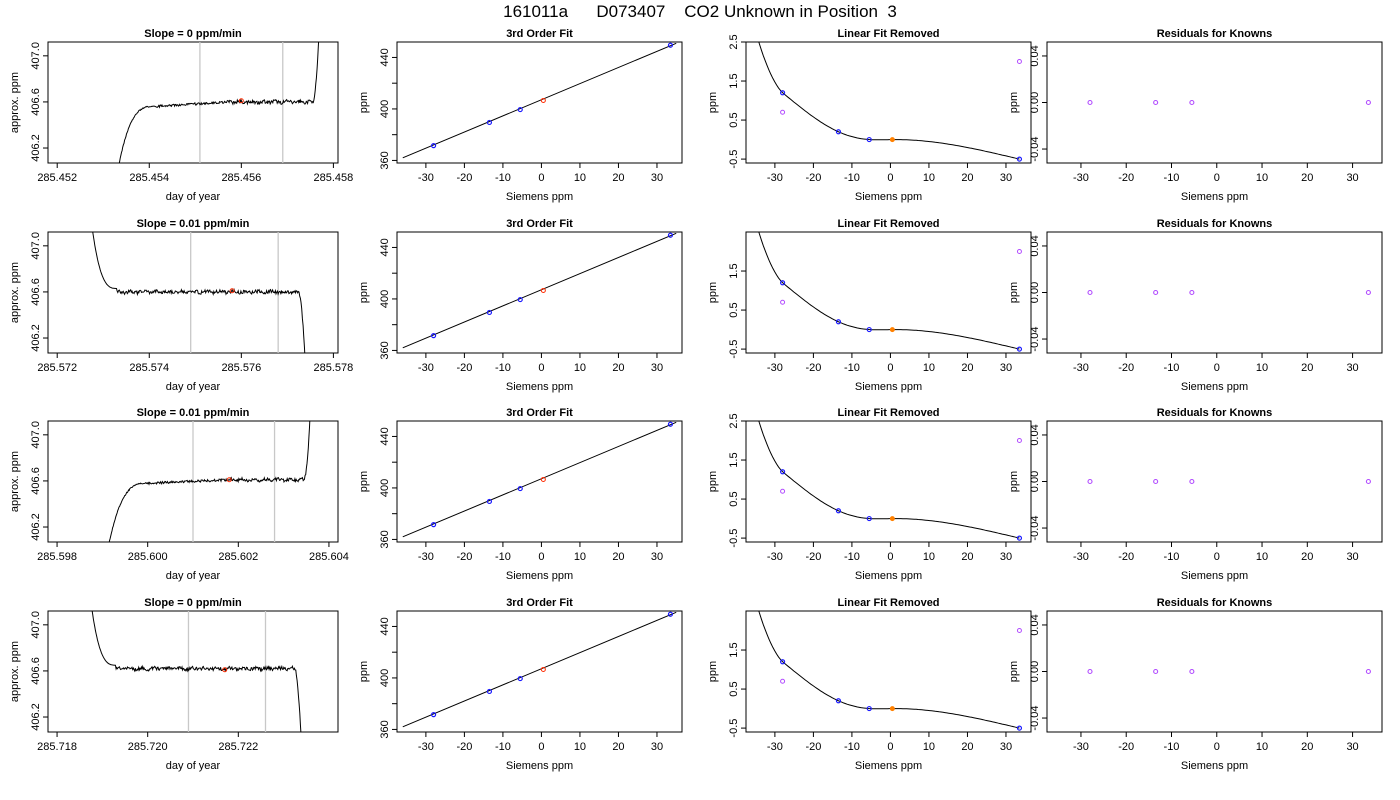 The width and height of the screenshot is (1400, 800). I want to click on x-tick-label: 285.578, so click(334, 368).